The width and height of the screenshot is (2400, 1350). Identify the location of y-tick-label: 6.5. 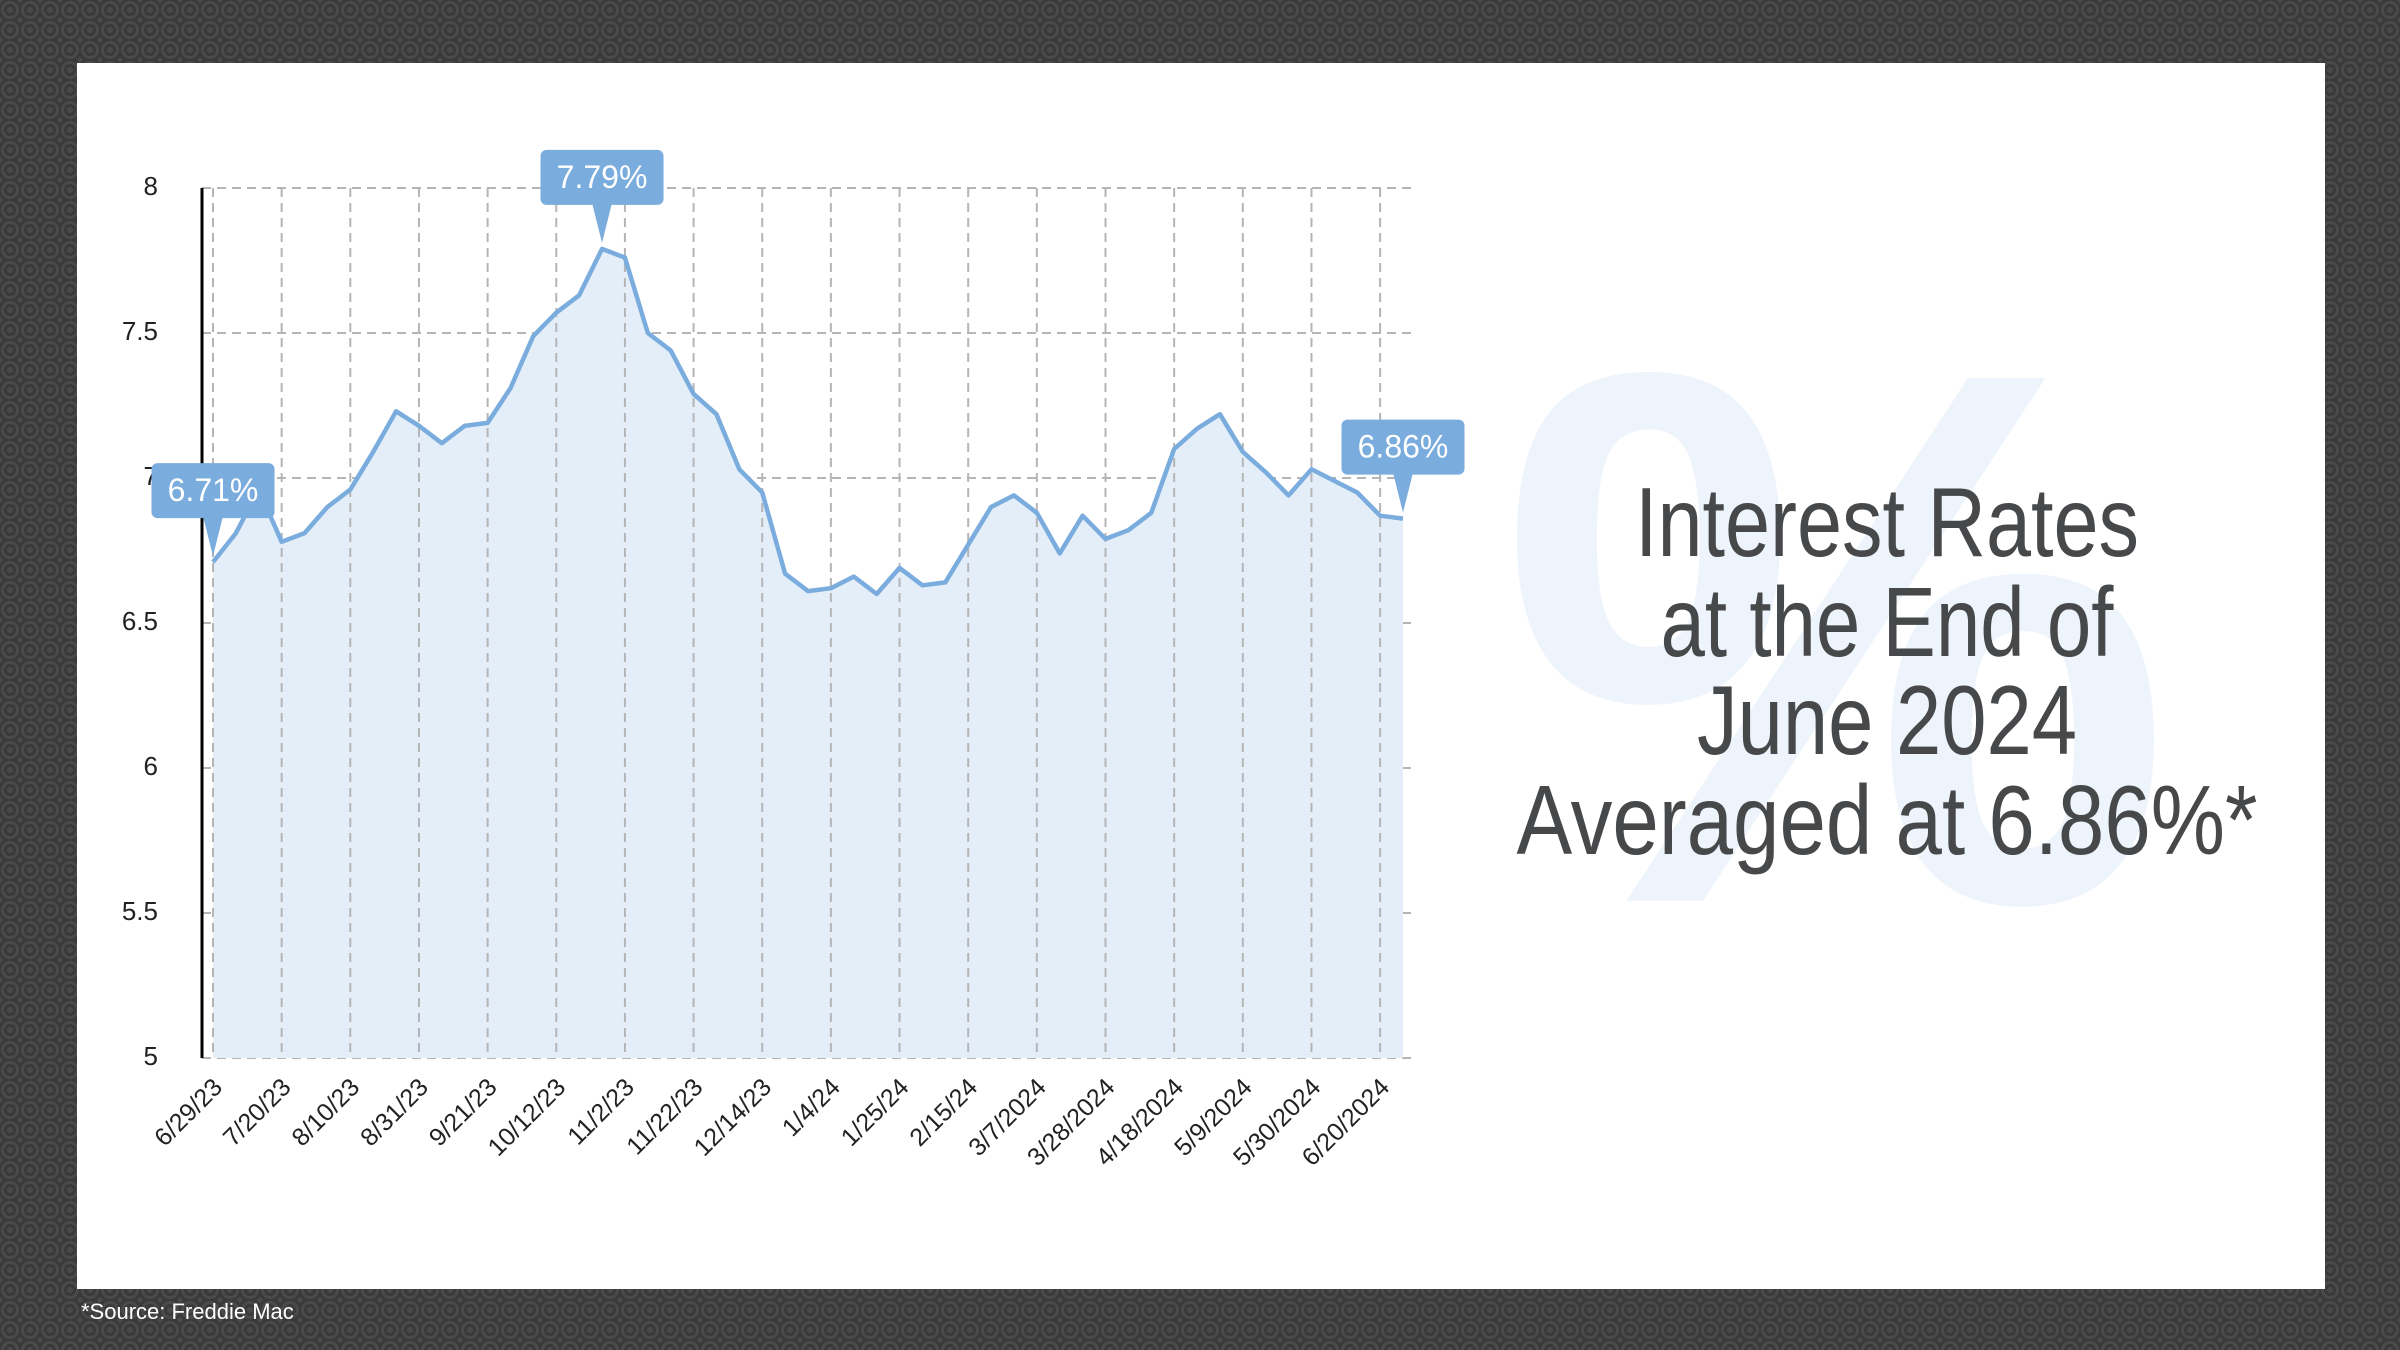
(140, 621).